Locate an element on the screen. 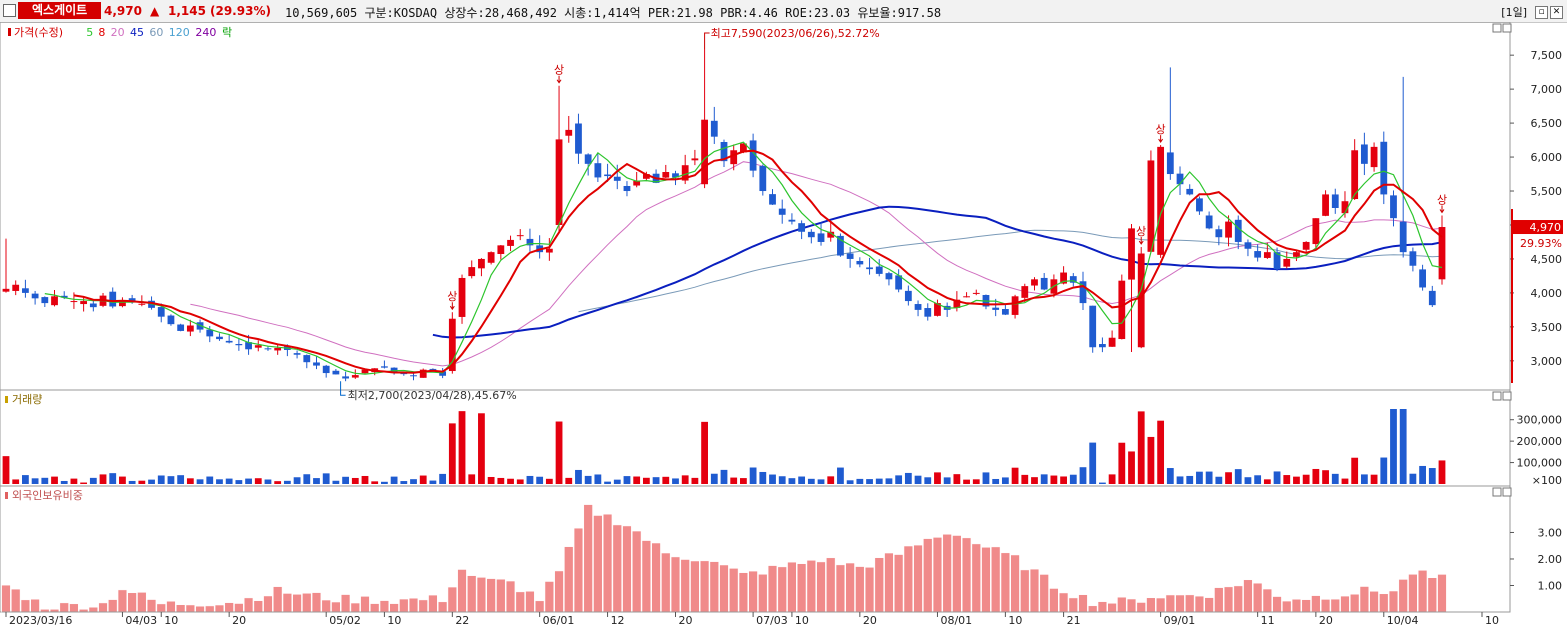 This screenshot has height=630, width=1567. select-checkbox is located at coordinates (9, 10).